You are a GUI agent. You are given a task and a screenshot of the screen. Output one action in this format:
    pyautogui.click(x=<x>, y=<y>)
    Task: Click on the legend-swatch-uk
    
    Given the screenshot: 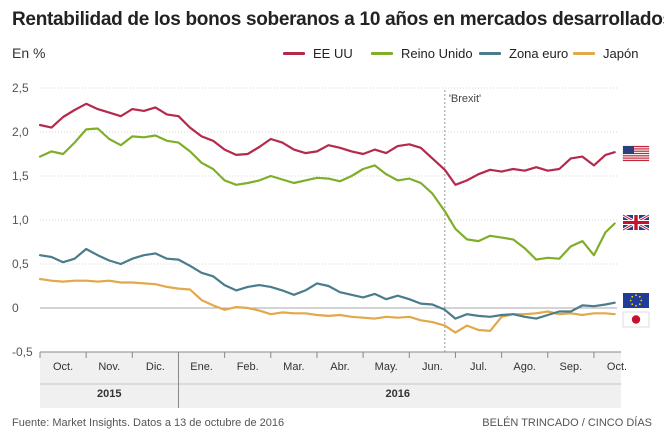 What is the action you would take?
    pyautogui.click(x=382, y=53)
    